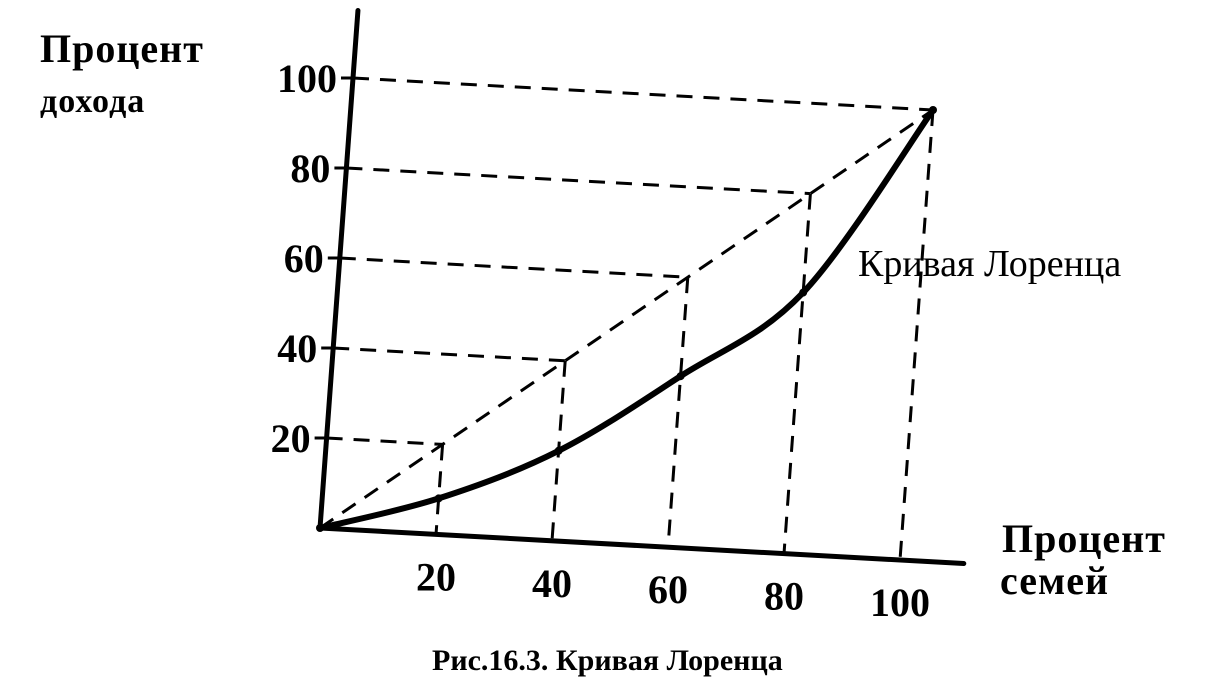  I want to click on x-axis-line, so click(642, 546).